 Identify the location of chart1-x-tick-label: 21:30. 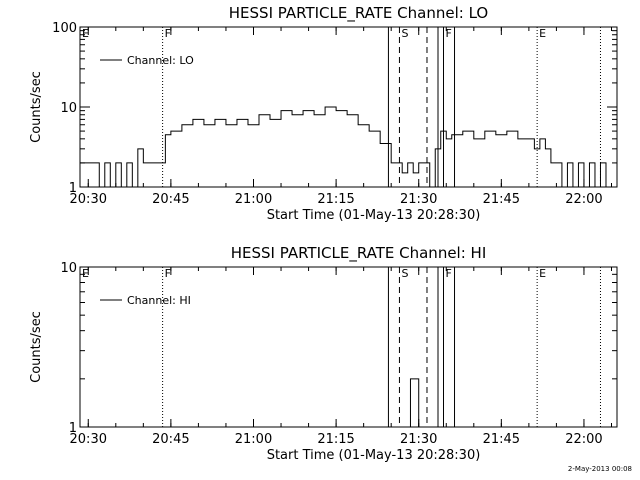
(418, 199).